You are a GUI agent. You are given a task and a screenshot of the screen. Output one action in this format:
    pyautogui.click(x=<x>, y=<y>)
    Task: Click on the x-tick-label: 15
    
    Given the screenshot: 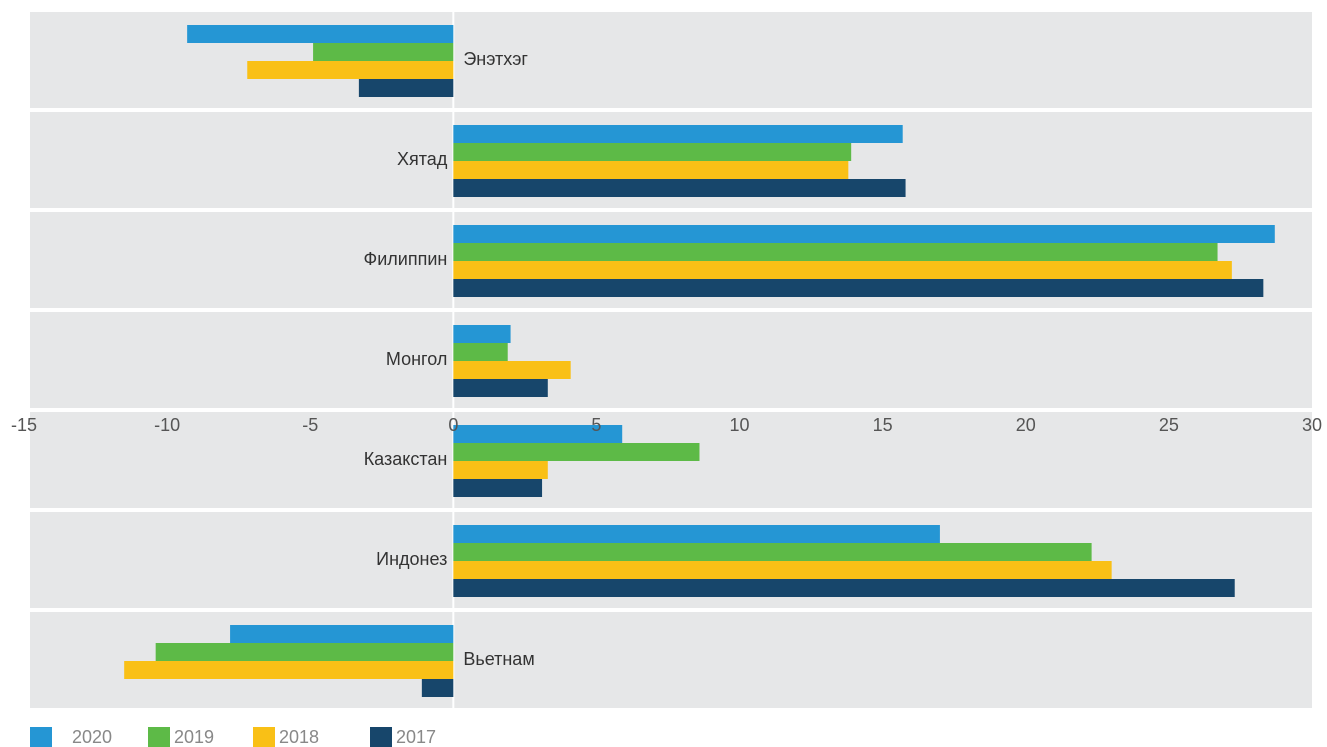 What is the action you would take?
    pyautogui.click(x=883, y=425)
    